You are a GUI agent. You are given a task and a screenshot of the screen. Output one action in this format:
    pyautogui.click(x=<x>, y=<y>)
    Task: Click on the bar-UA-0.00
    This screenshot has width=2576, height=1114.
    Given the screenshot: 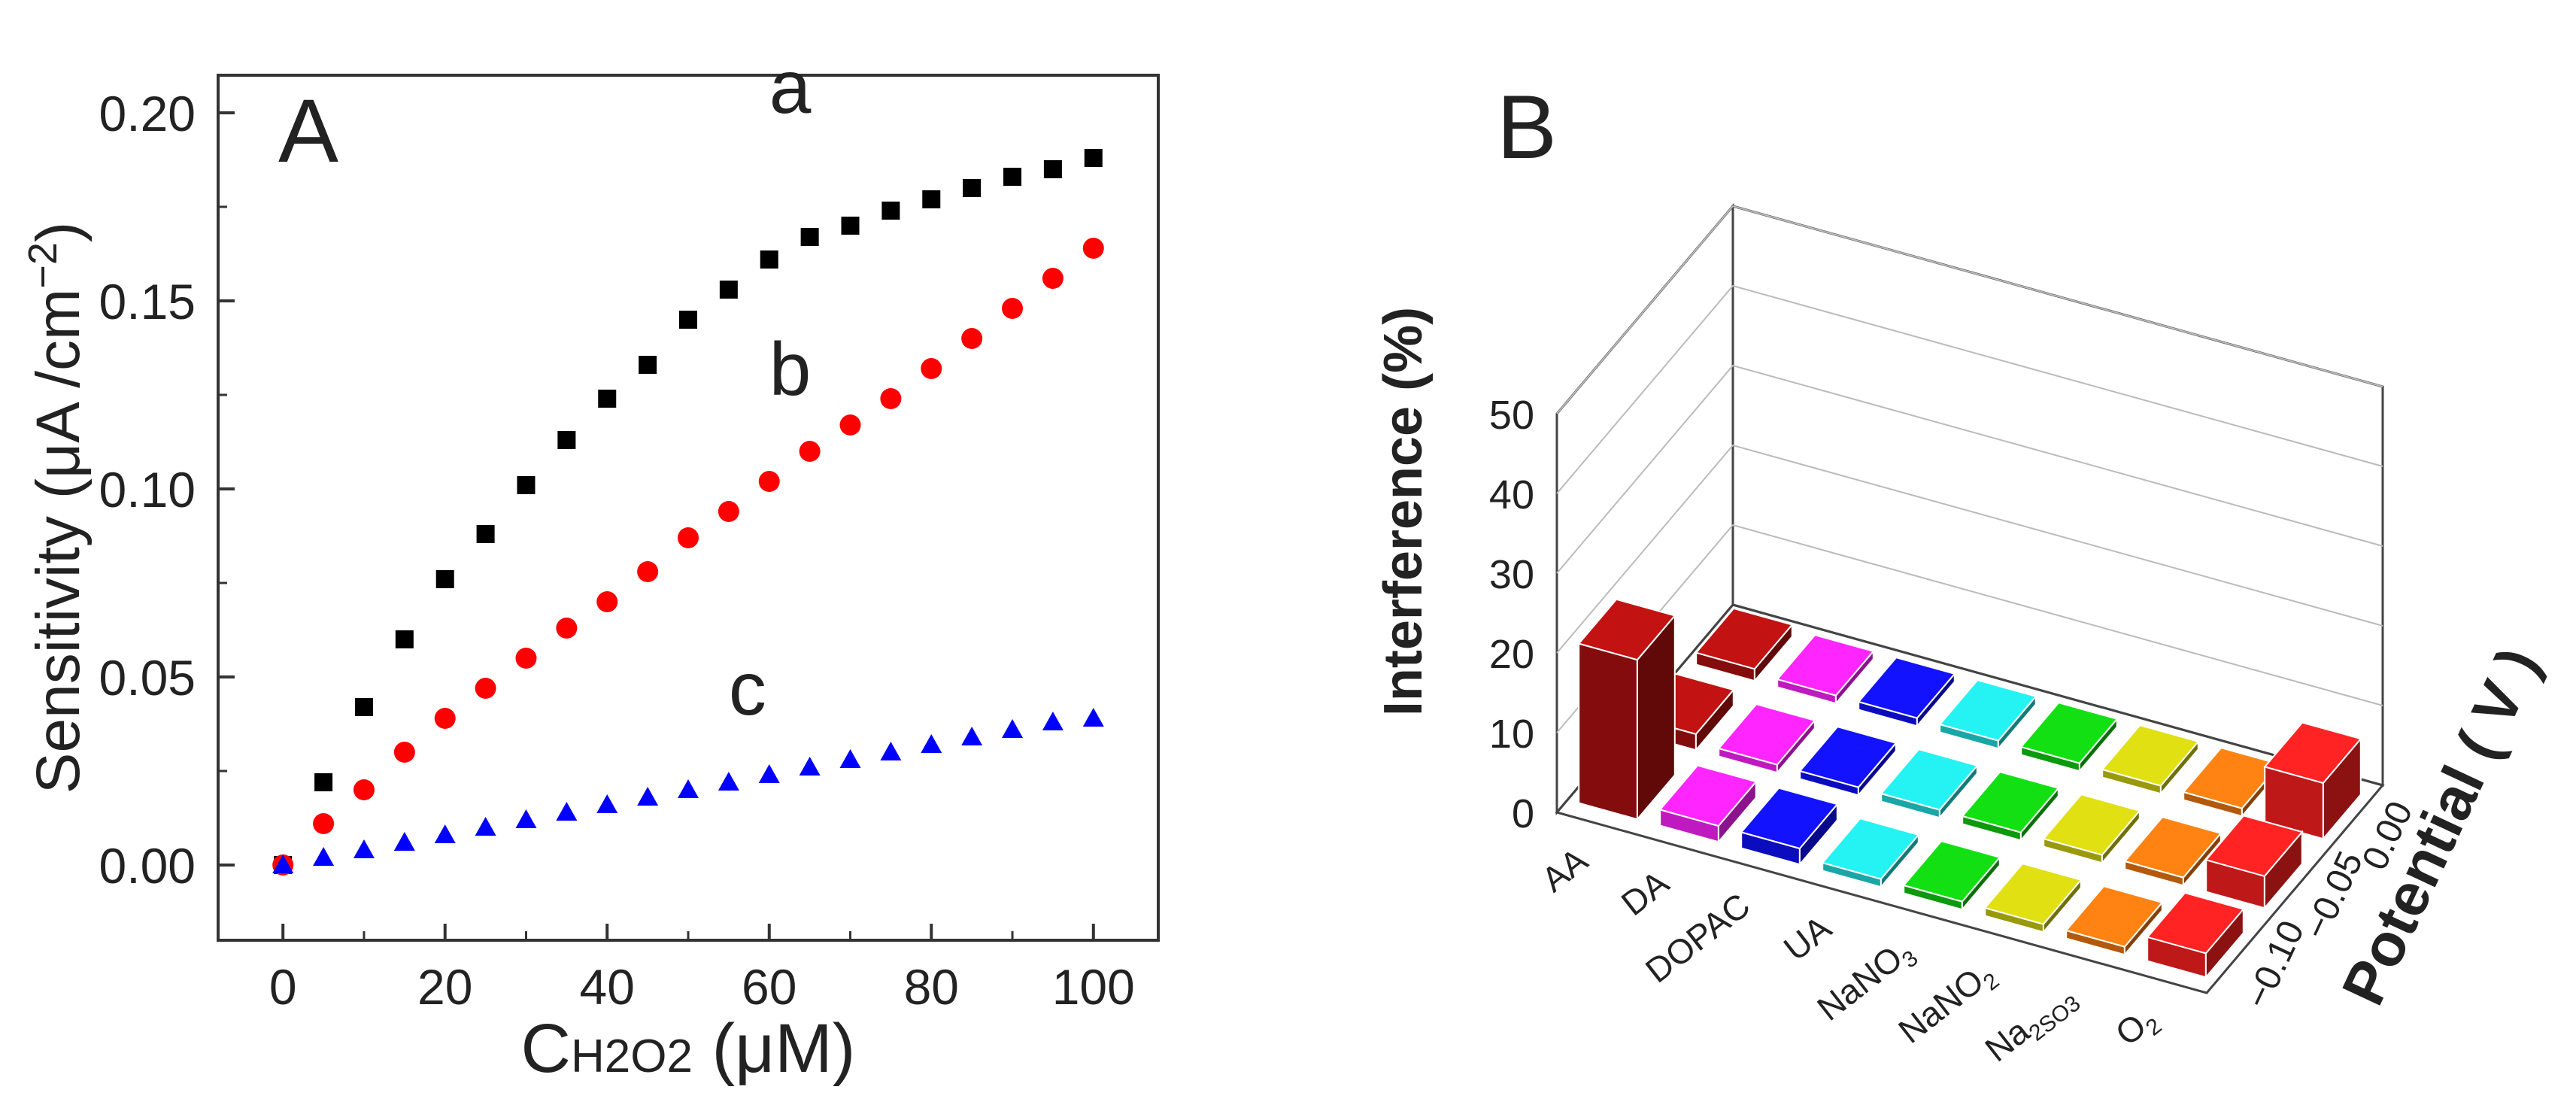 What is the action you would take?
    pyautogui.click(x=1987, y=715)
    